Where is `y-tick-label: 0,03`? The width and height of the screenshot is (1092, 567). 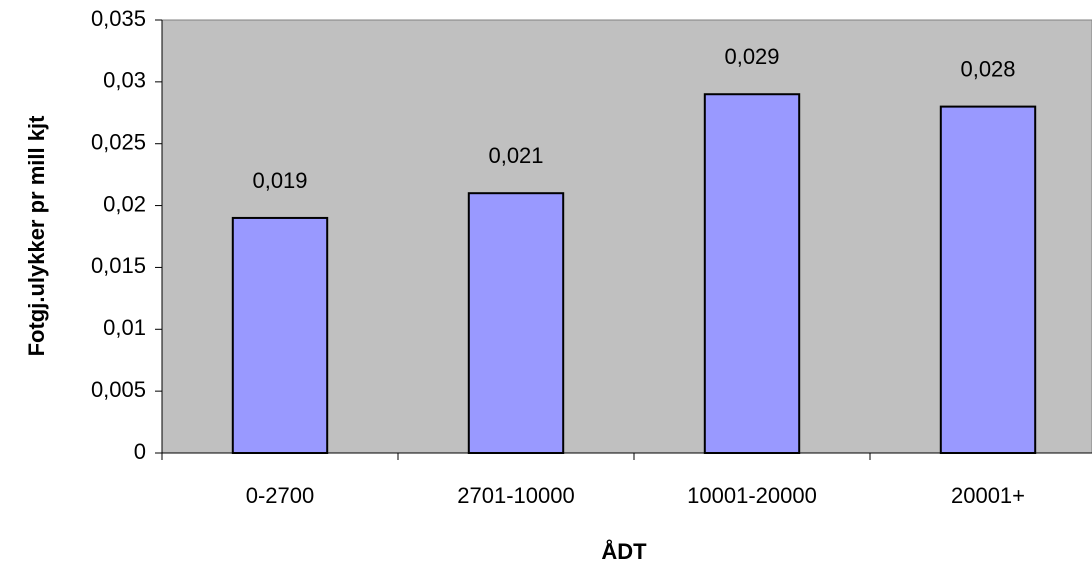
y-tick-label: 0,03 is located at coordinates (124, 80).